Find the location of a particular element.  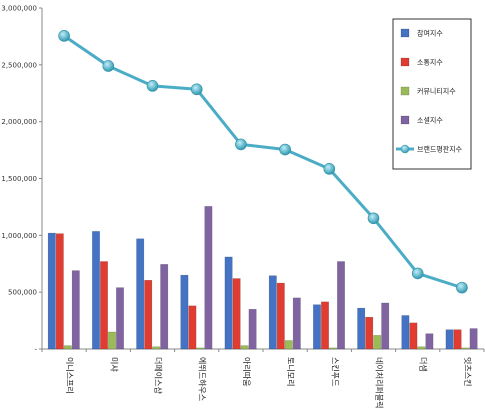

y-tick-label: 1,500,000 is located at coordinates (19, 179).